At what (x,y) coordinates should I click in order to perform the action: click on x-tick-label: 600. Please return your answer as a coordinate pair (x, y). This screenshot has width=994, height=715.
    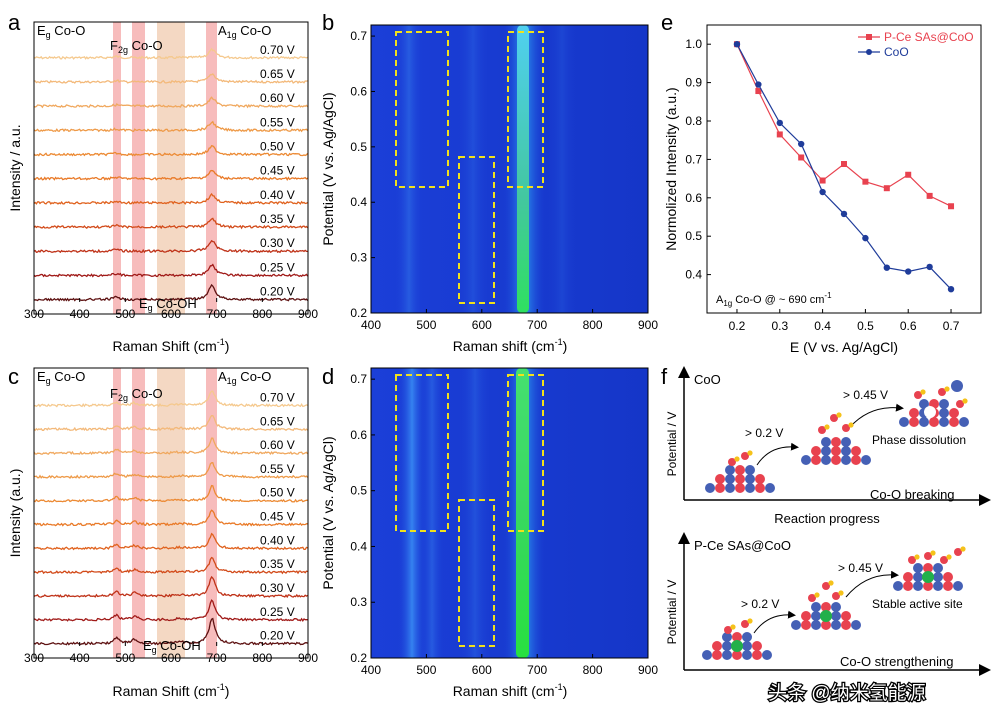
    Looking at the image, I should click on (482, 325).